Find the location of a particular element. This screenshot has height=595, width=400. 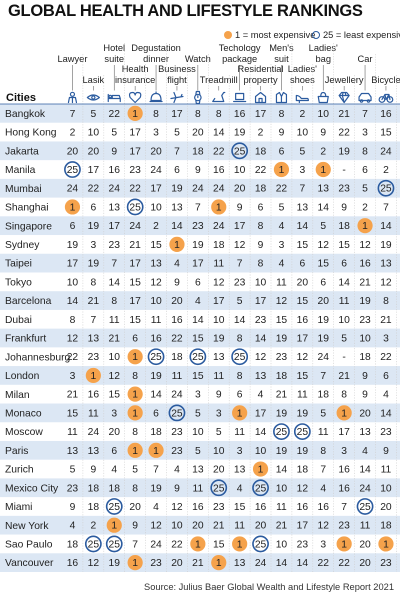

dinner-icon is located at coordinates (156, 97).